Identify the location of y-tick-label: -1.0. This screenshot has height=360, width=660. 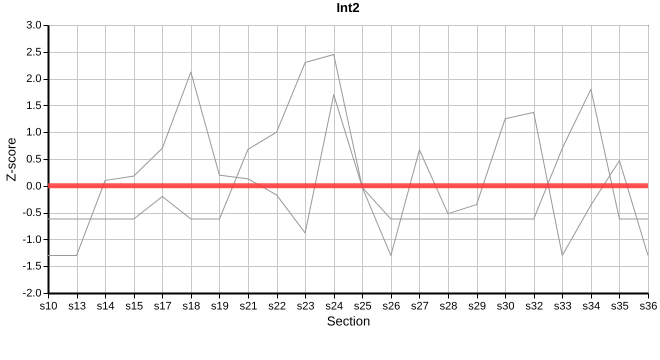
(32, 240).